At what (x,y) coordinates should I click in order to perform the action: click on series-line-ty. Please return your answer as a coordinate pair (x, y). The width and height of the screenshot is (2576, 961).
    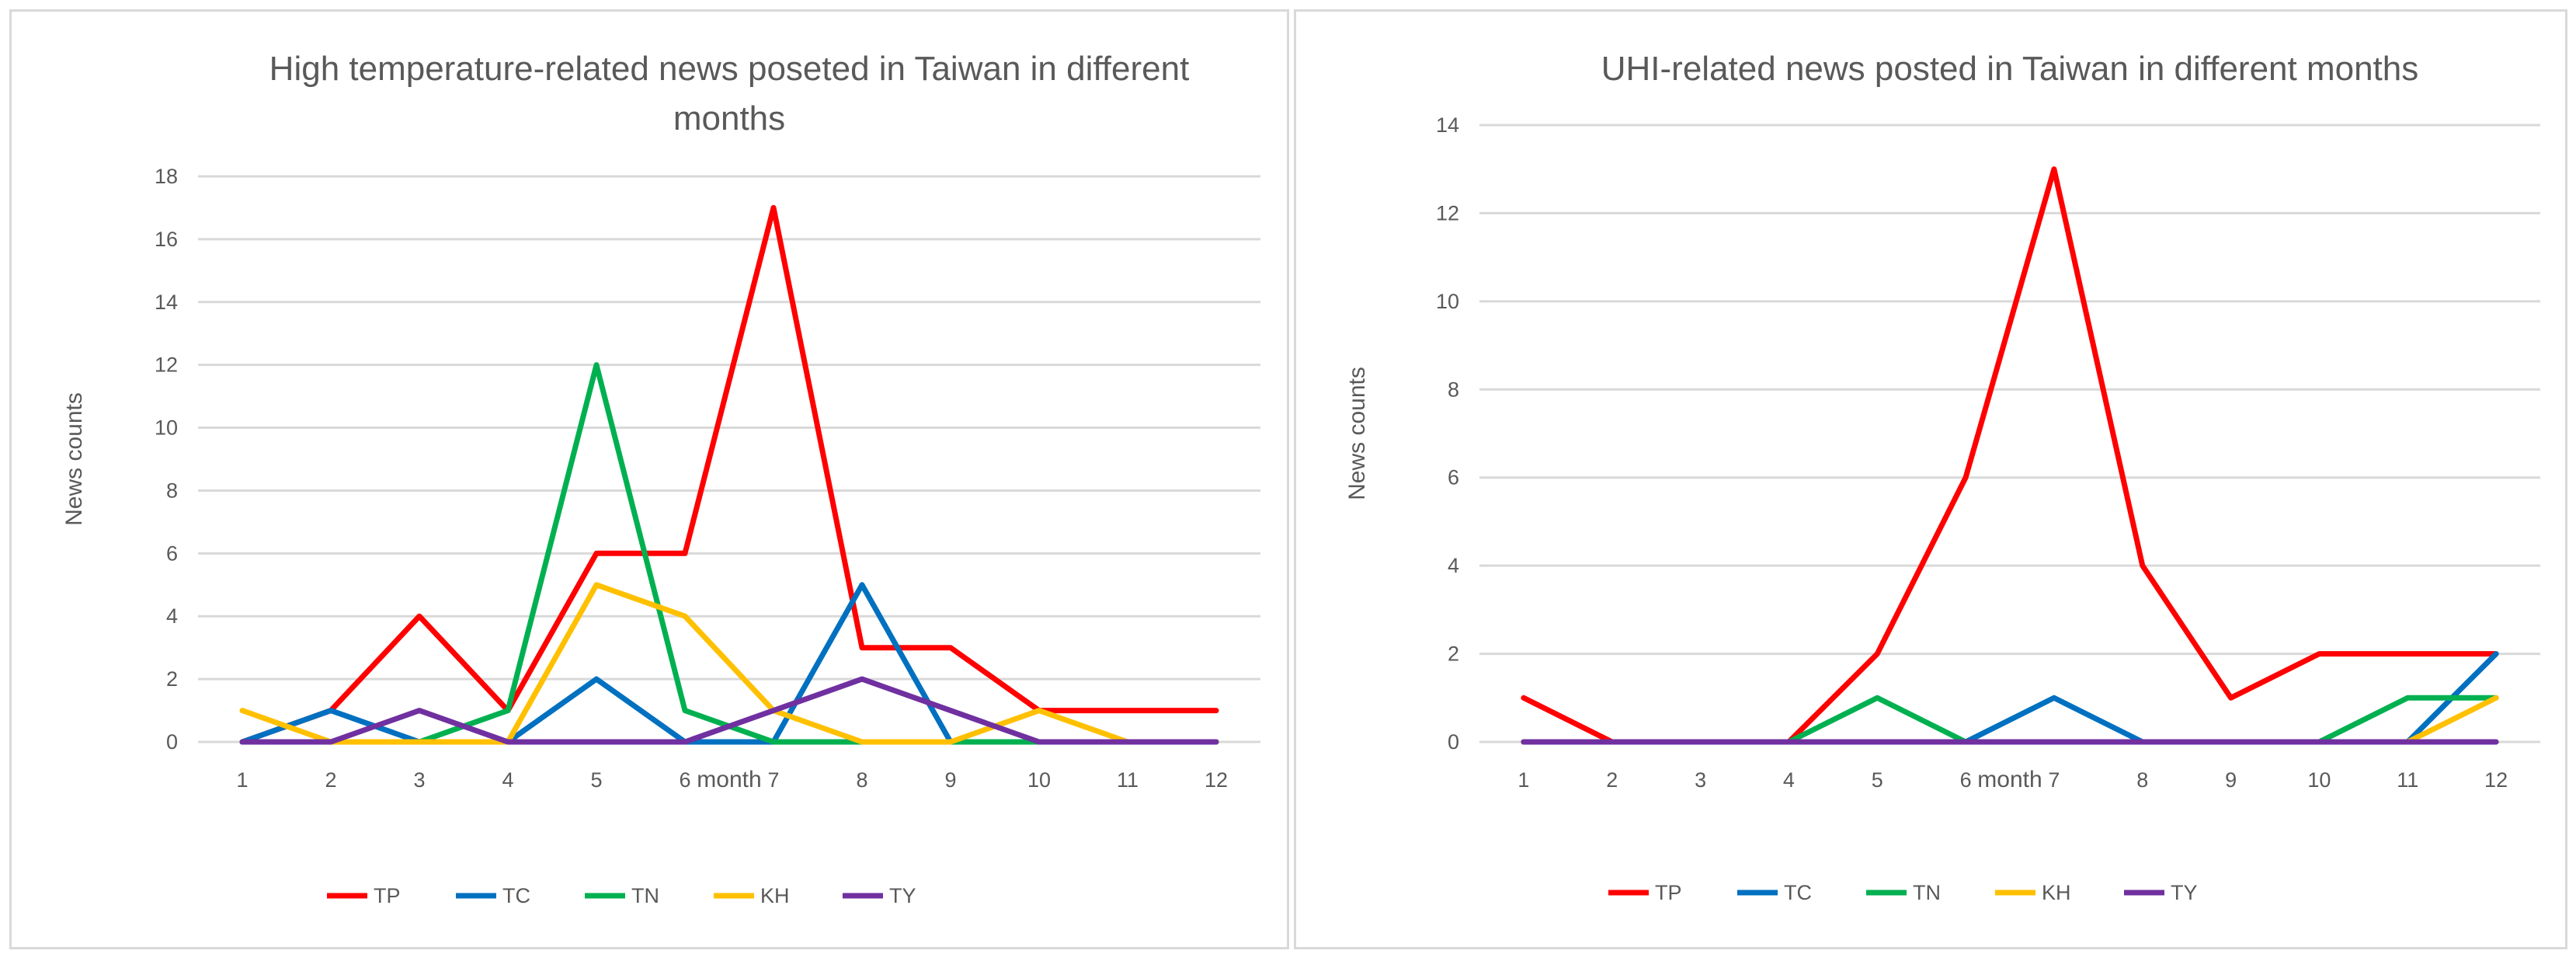
    Looking at the image, I should click on (729, 710).